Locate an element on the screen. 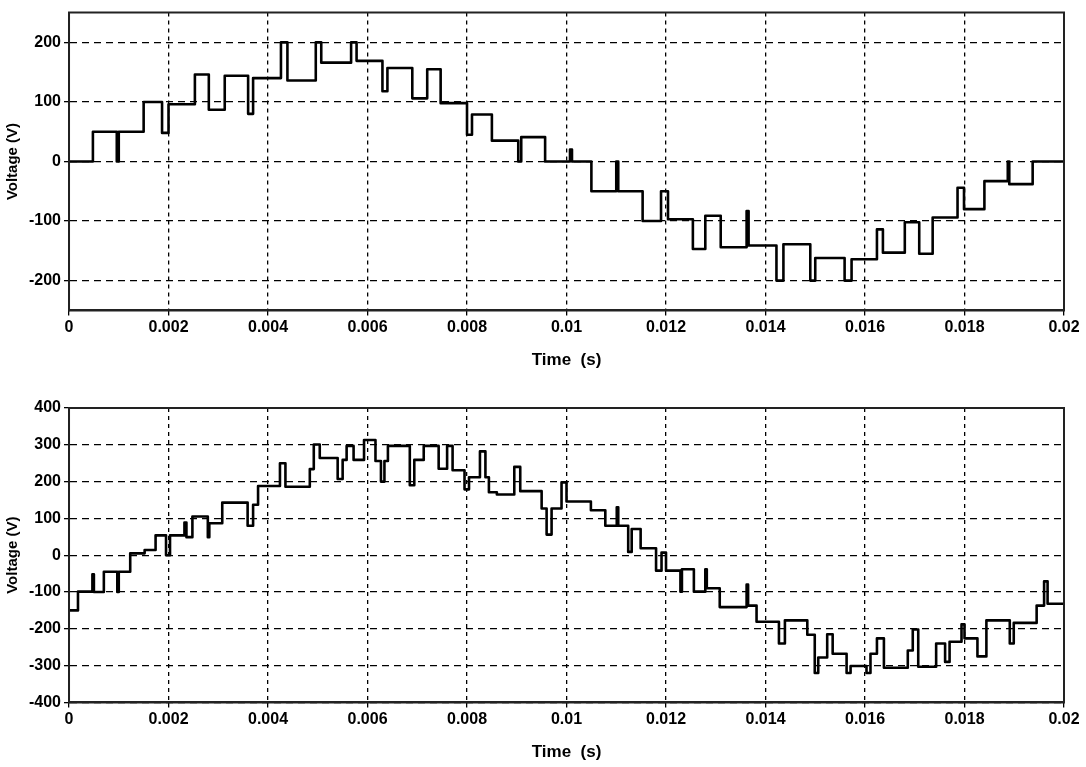  y-tick-label: -300 is located at coordinates (45, 665).